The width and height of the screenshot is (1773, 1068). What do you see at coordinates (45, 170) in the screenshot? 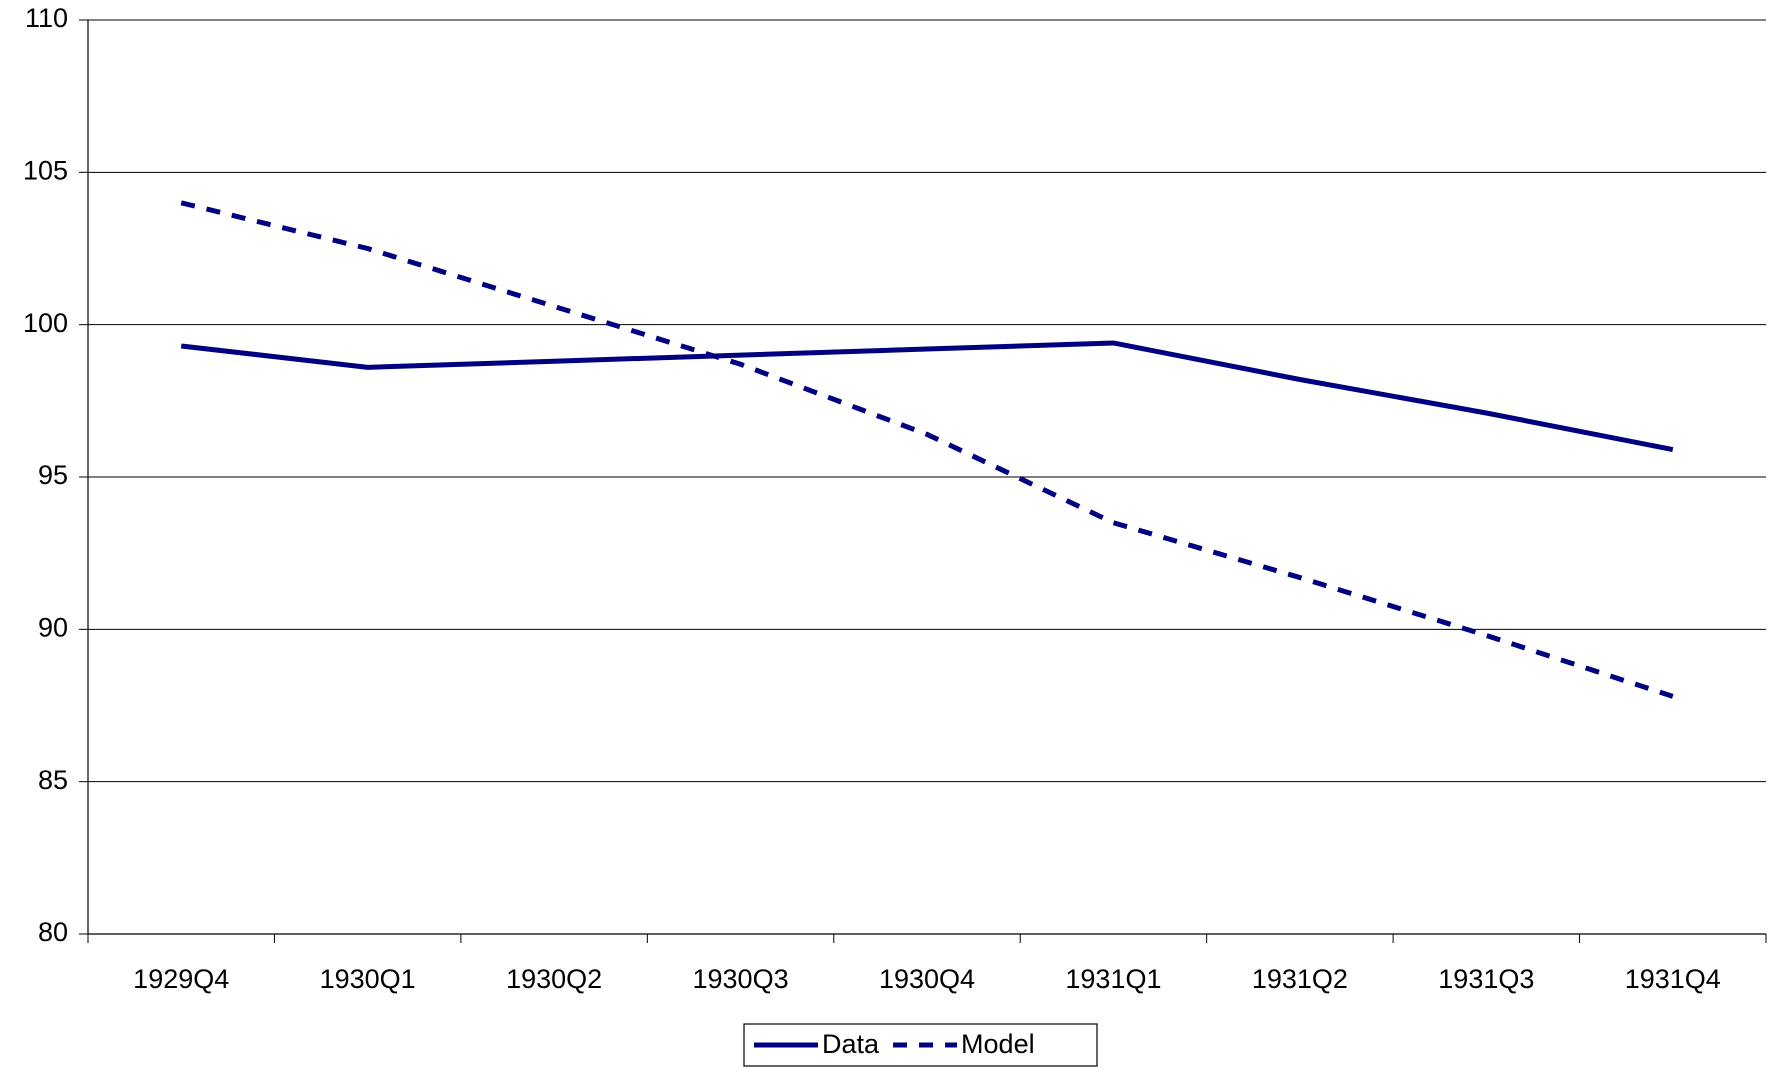
I see `y-tick-label: 105` at bounding box center [45, 170].